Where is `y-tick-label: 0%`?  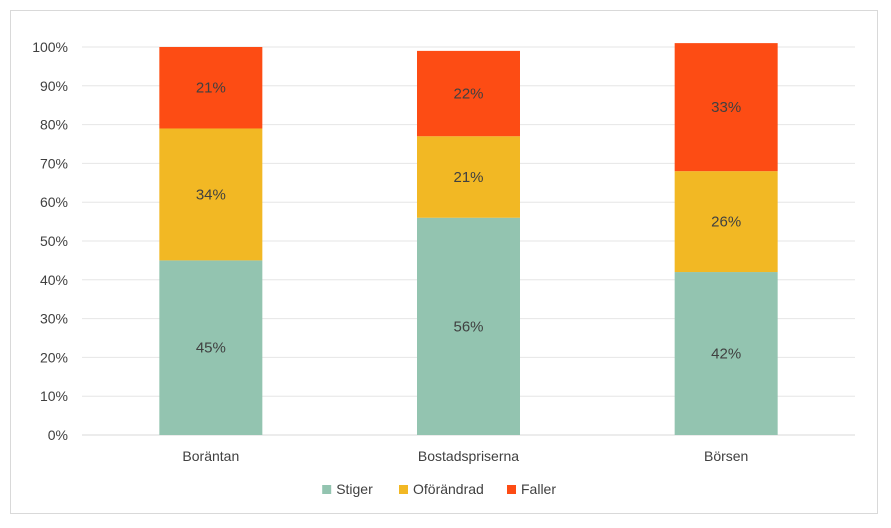
y-tick-label: 0% is located at coordinates (58, 435).